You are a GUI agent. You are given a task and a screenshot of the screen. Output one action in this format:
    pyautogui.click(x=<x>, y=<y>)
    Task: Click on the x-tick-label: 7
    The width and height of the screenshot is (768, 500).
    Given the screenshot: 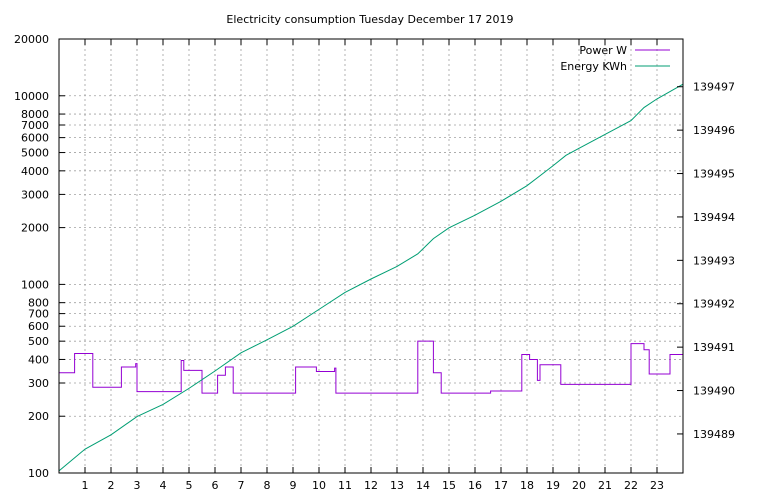 What is the action you would take?
    pyautogui.click(x=241, y=485)
    